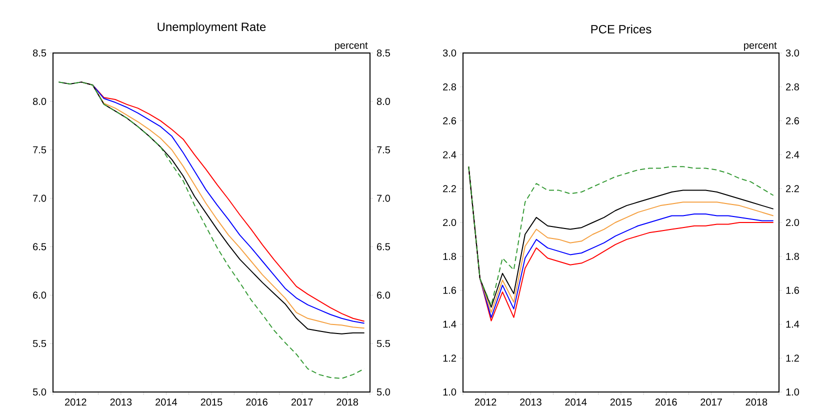 This screenshot has height=413, width=823. Describe the element at coordinates (39, 53) in the screenshot. I see `y-tick-label: 8.5` at that location.